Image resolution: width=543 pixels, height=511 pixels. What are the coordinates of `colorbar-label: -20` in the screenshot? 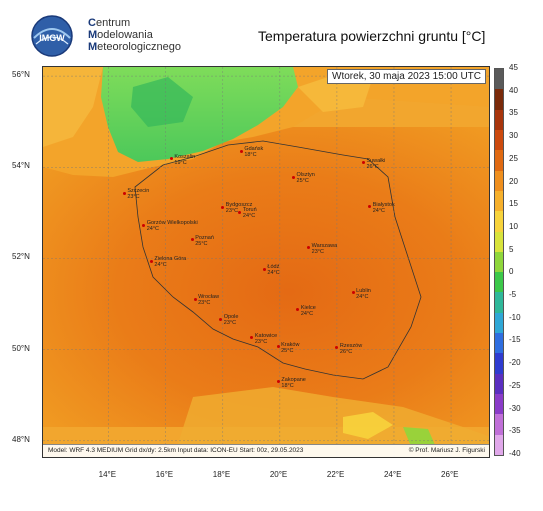 It's located at (515, 363).